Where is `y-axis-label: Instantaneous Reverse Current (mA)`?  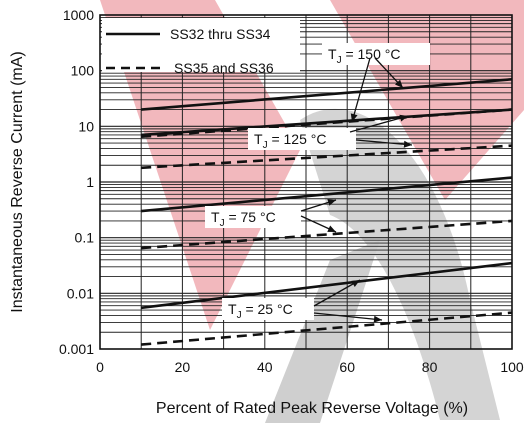
y-axis-label: Instantaneous Reverse Current (mA) is located at coordinates (17, 181).